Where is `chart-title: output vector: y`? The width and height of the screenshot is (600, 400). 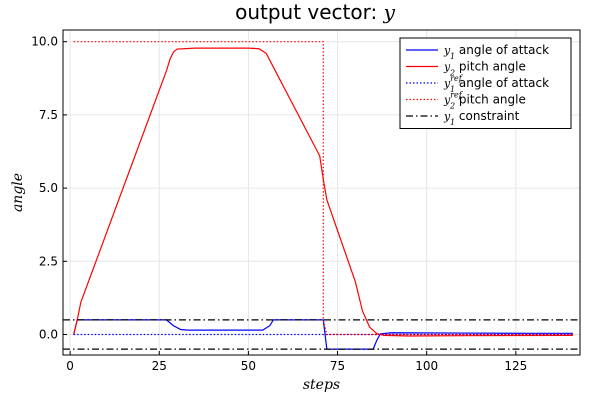
chart-title: output vector: y is located at coordinates (315, 12).